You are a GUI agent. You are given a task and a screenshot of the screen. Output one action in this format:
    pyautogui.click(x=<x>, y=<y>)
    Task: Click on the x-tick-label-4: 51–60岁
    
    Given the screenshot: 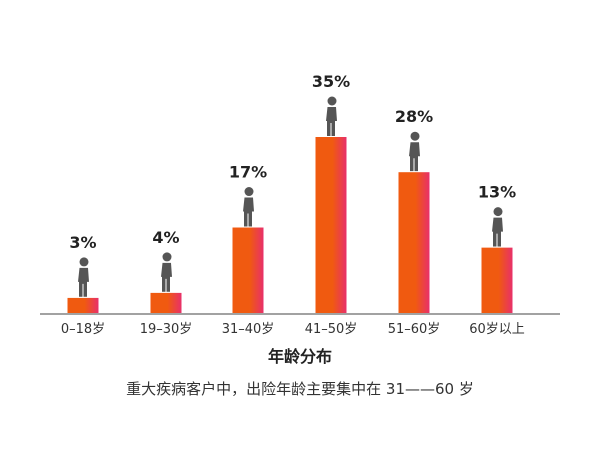 What is the action you would take?
    pyautogui.click(x=414, y=329)
    